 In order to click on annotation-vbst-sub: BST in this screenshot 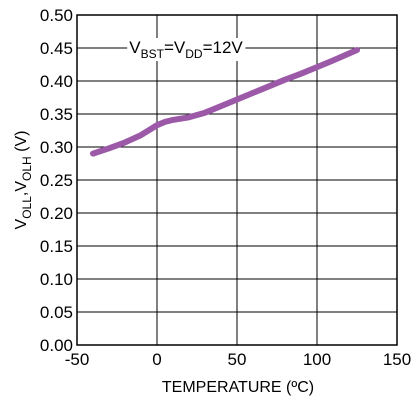, I will do `click(153, 54)`.